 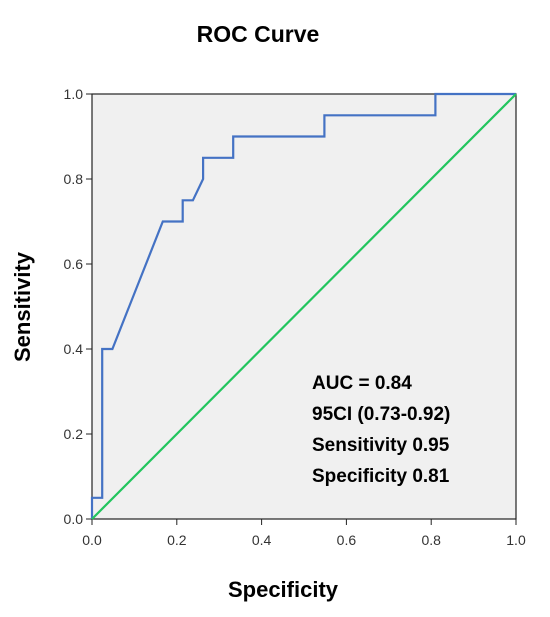 I want to click on y-tick-label: 0.0, so click(x=74, y=519).